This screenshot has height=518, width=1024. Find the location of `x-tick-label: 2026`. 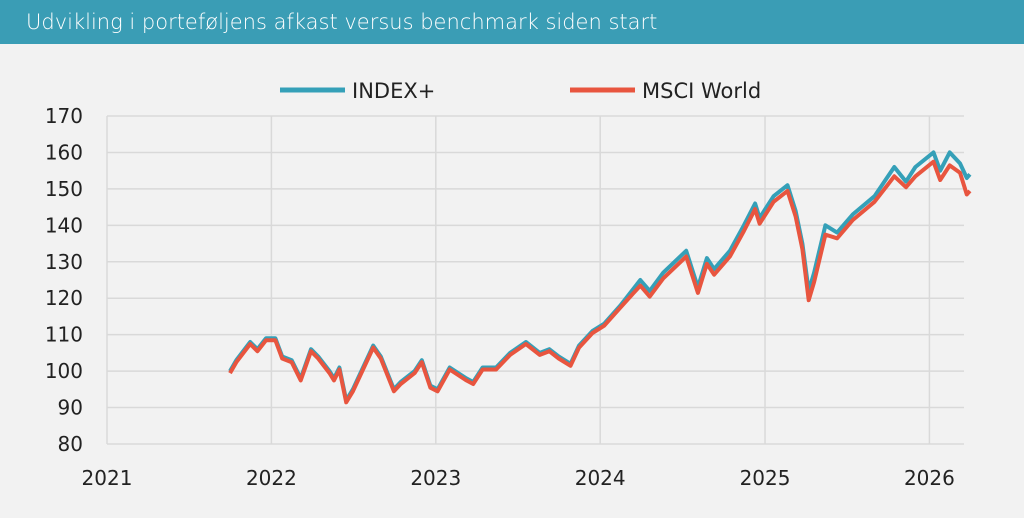

x-tick-label: 2026 is located at coordinates (929, 478).